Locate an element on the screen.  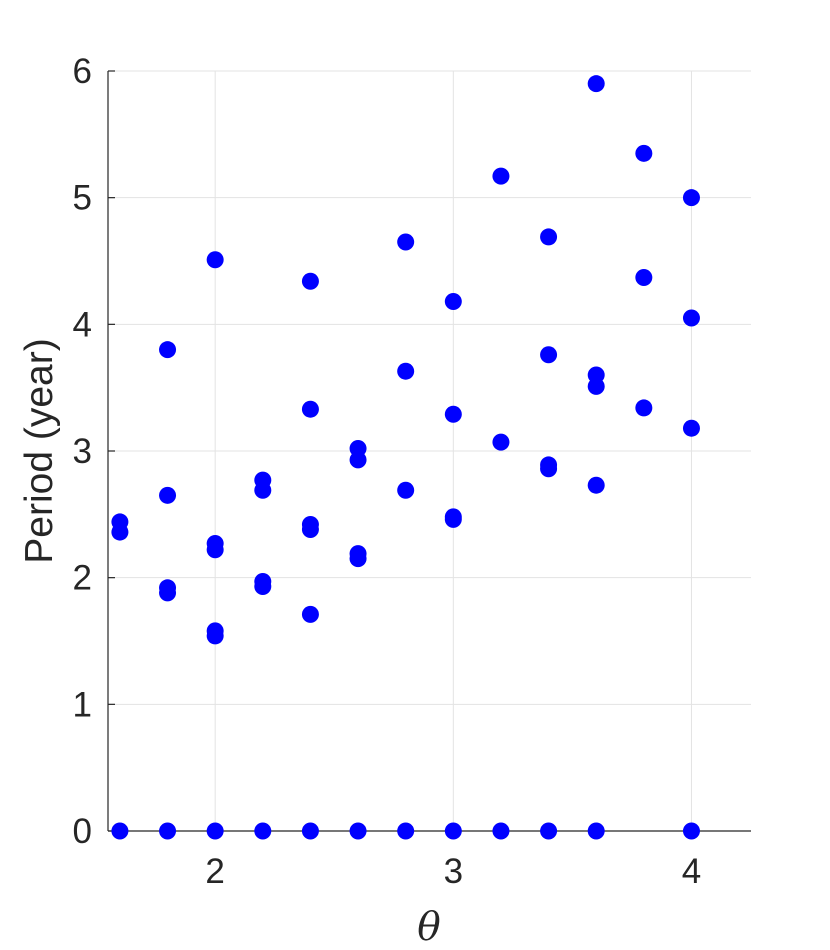
y-tick-label: 4 is located at coordinates (82, 324).